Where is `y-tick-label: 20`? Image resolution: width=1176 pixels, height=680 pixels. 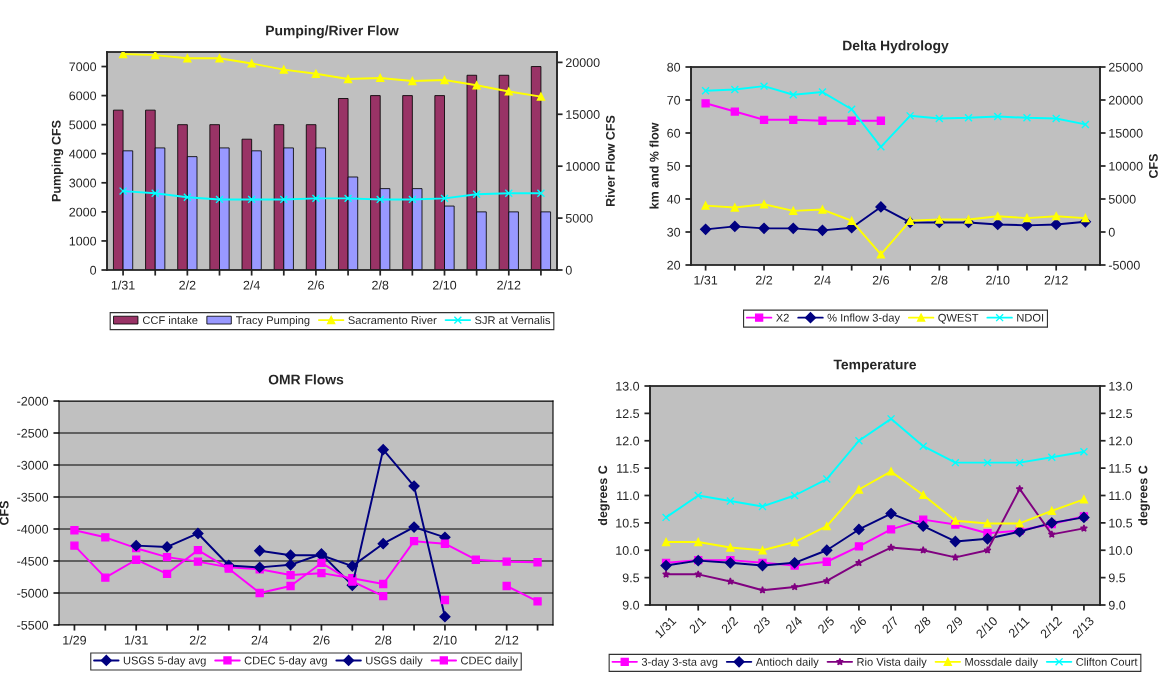 y-tick-label: 20 is located at coordinates (674, 265).